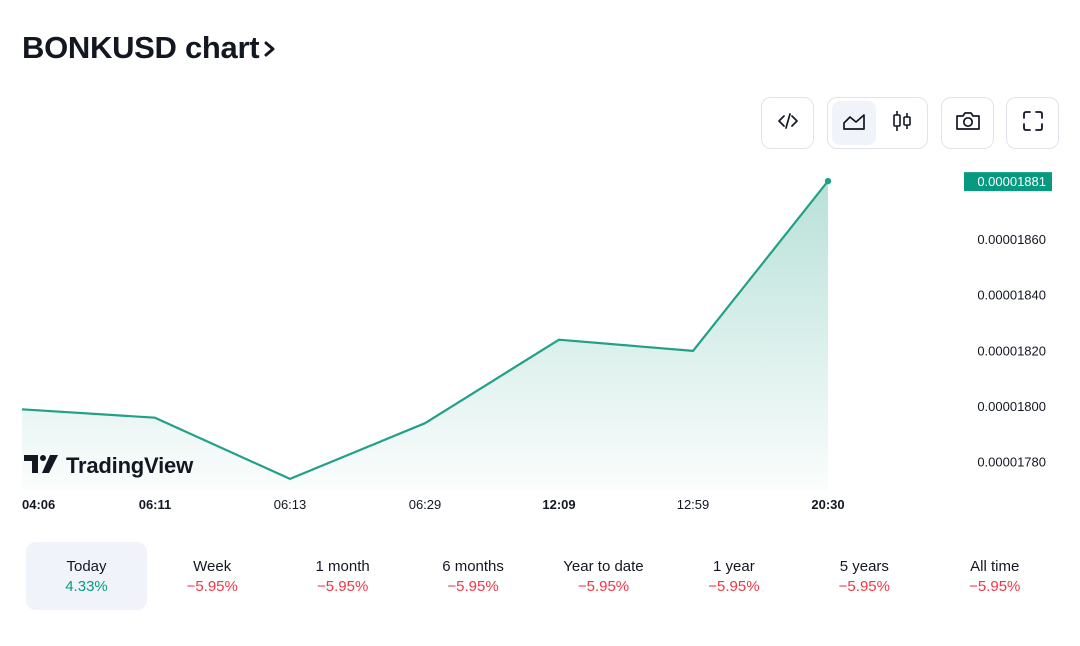 This screenshot has width=1080, height=646. I want to click on tradingview-watermark: TradingView, so click(108, 466).